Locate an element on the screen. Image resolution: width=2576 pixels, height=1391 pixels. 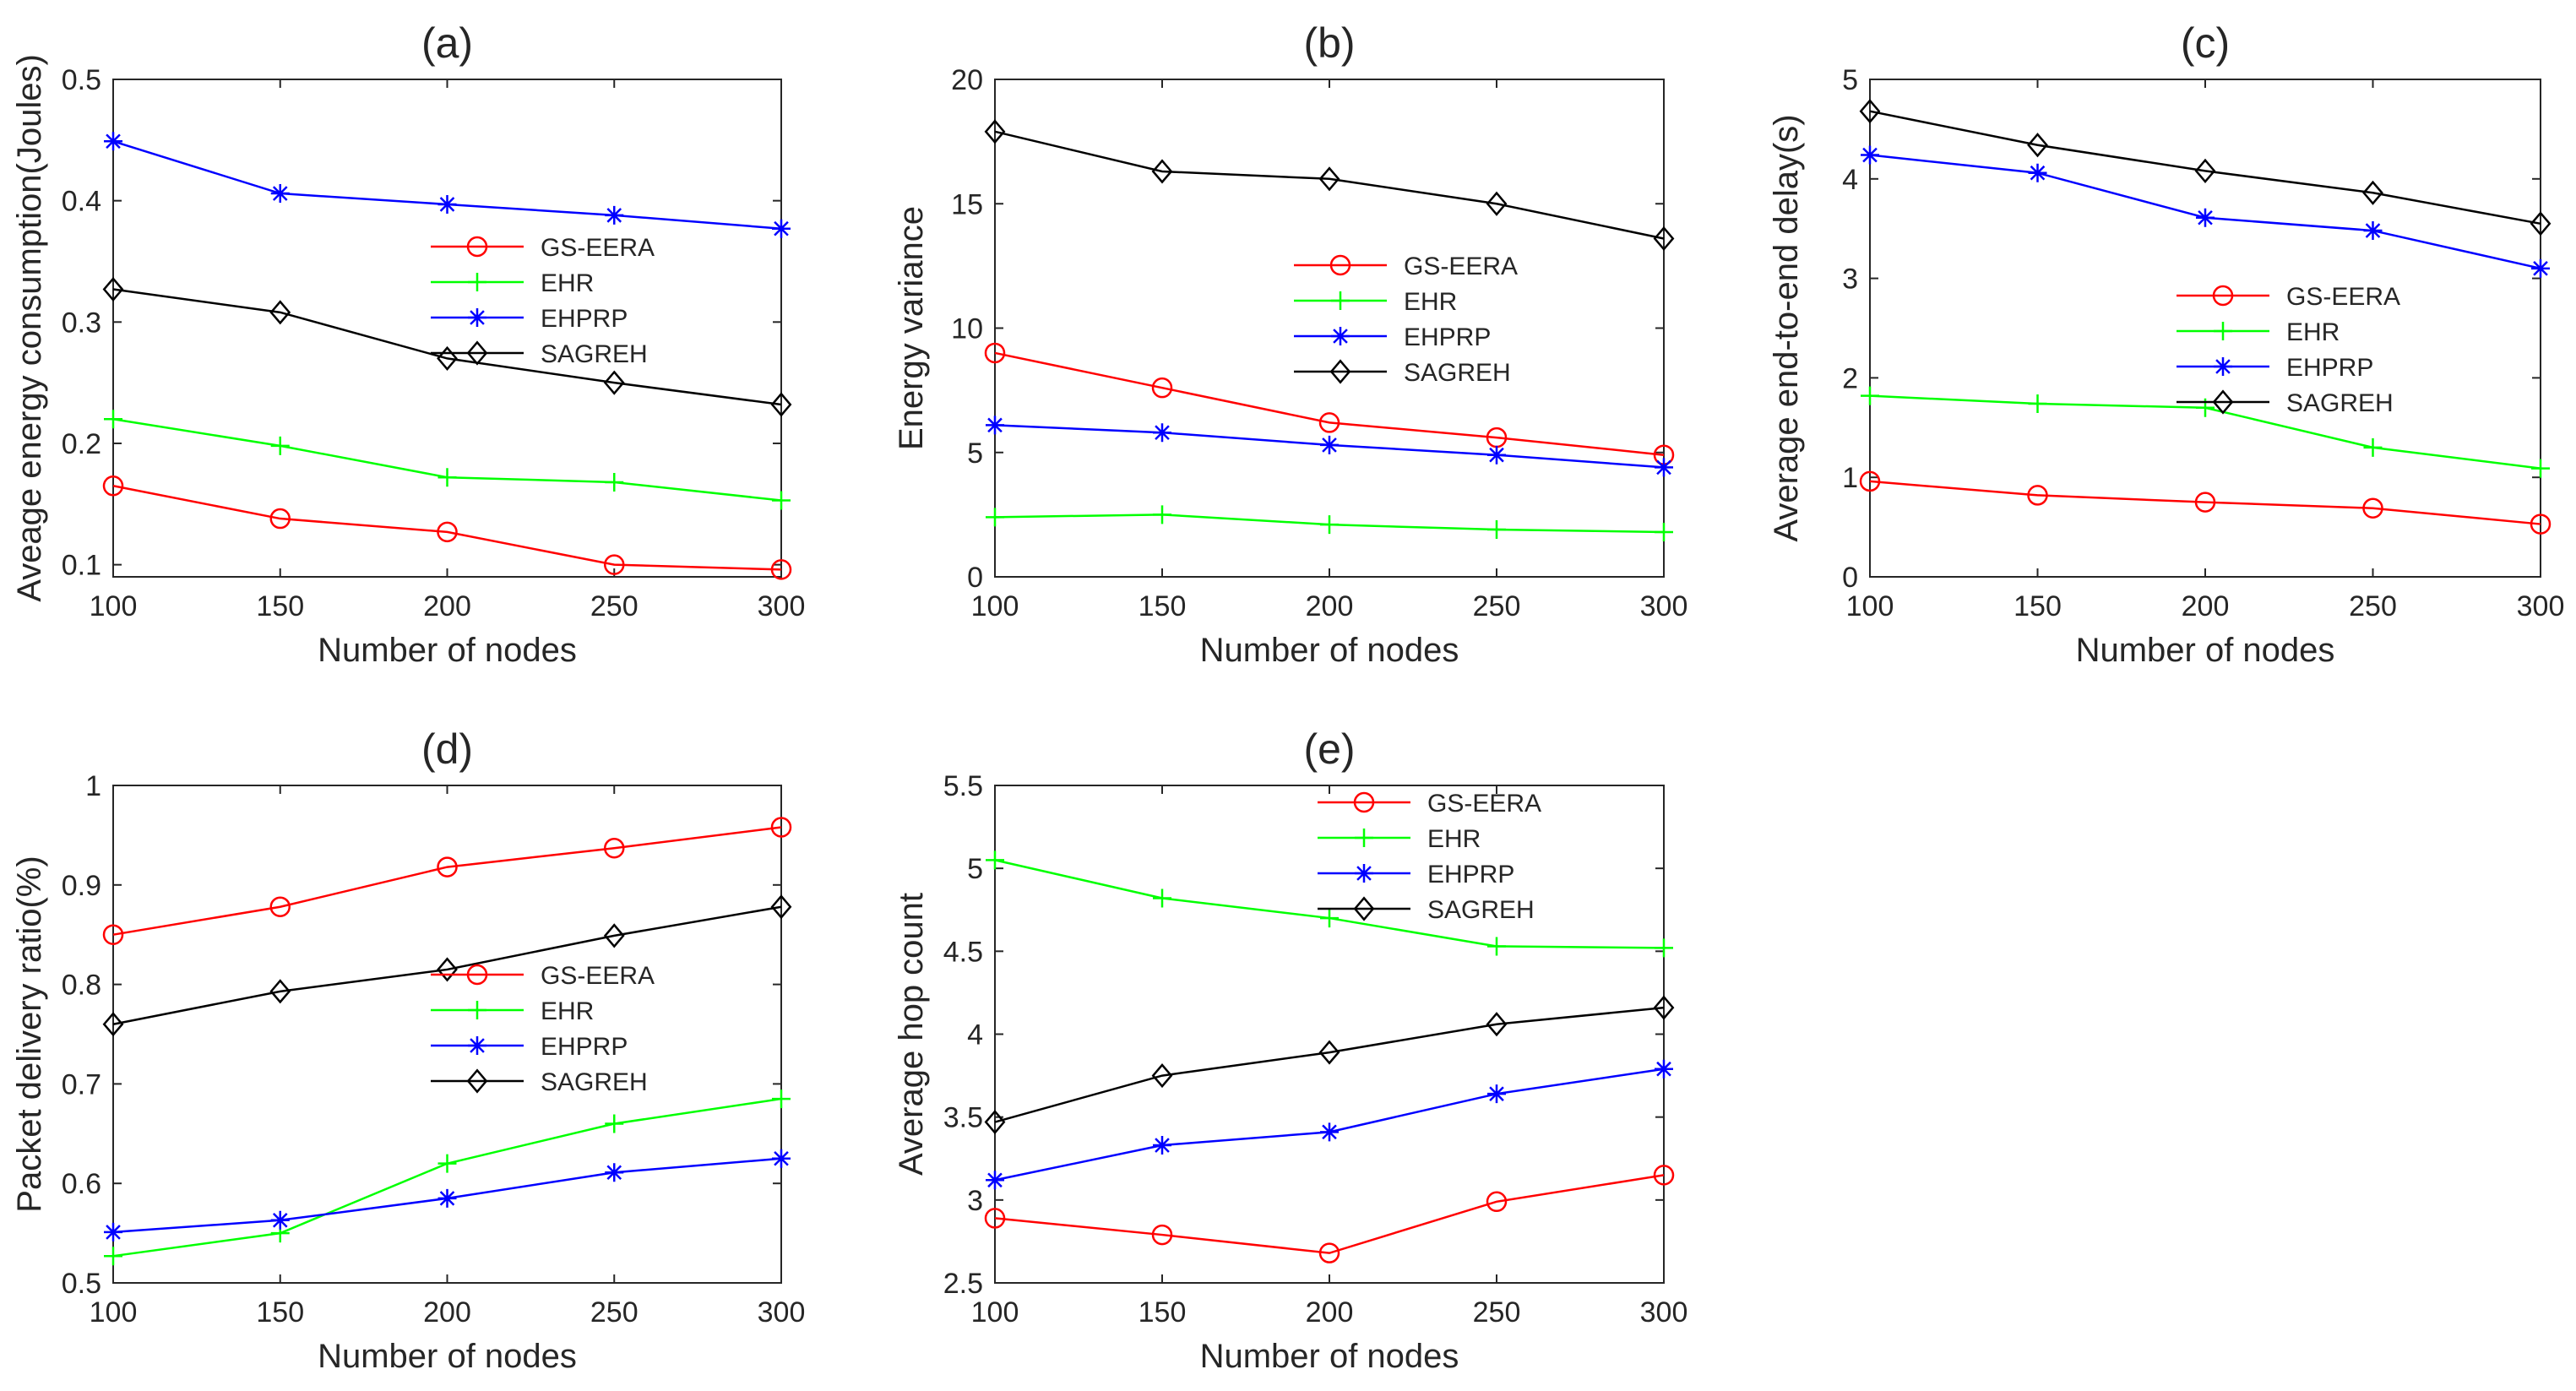
y-tick-label: 5 is located at coordinates (975, 453).